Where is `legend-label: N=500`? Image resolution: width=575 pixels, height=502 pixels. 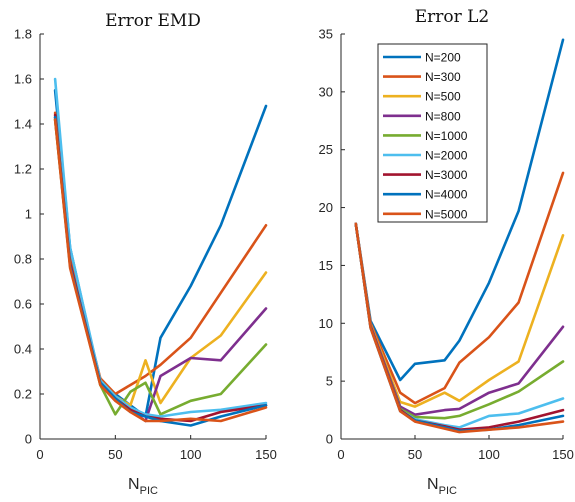 legend-label: N=500 is located at coordinates (443, 97).